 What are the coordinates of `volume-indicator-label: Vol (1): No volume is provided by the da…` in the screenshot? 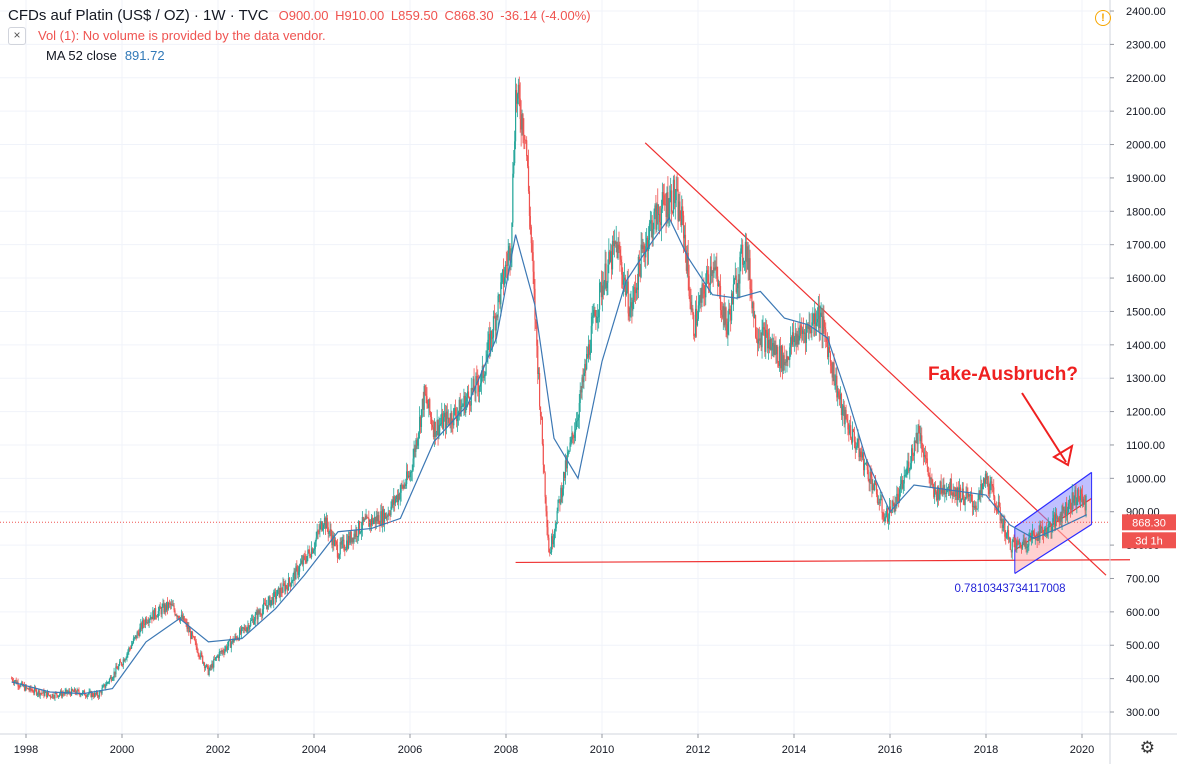 It's located at (182, 35).